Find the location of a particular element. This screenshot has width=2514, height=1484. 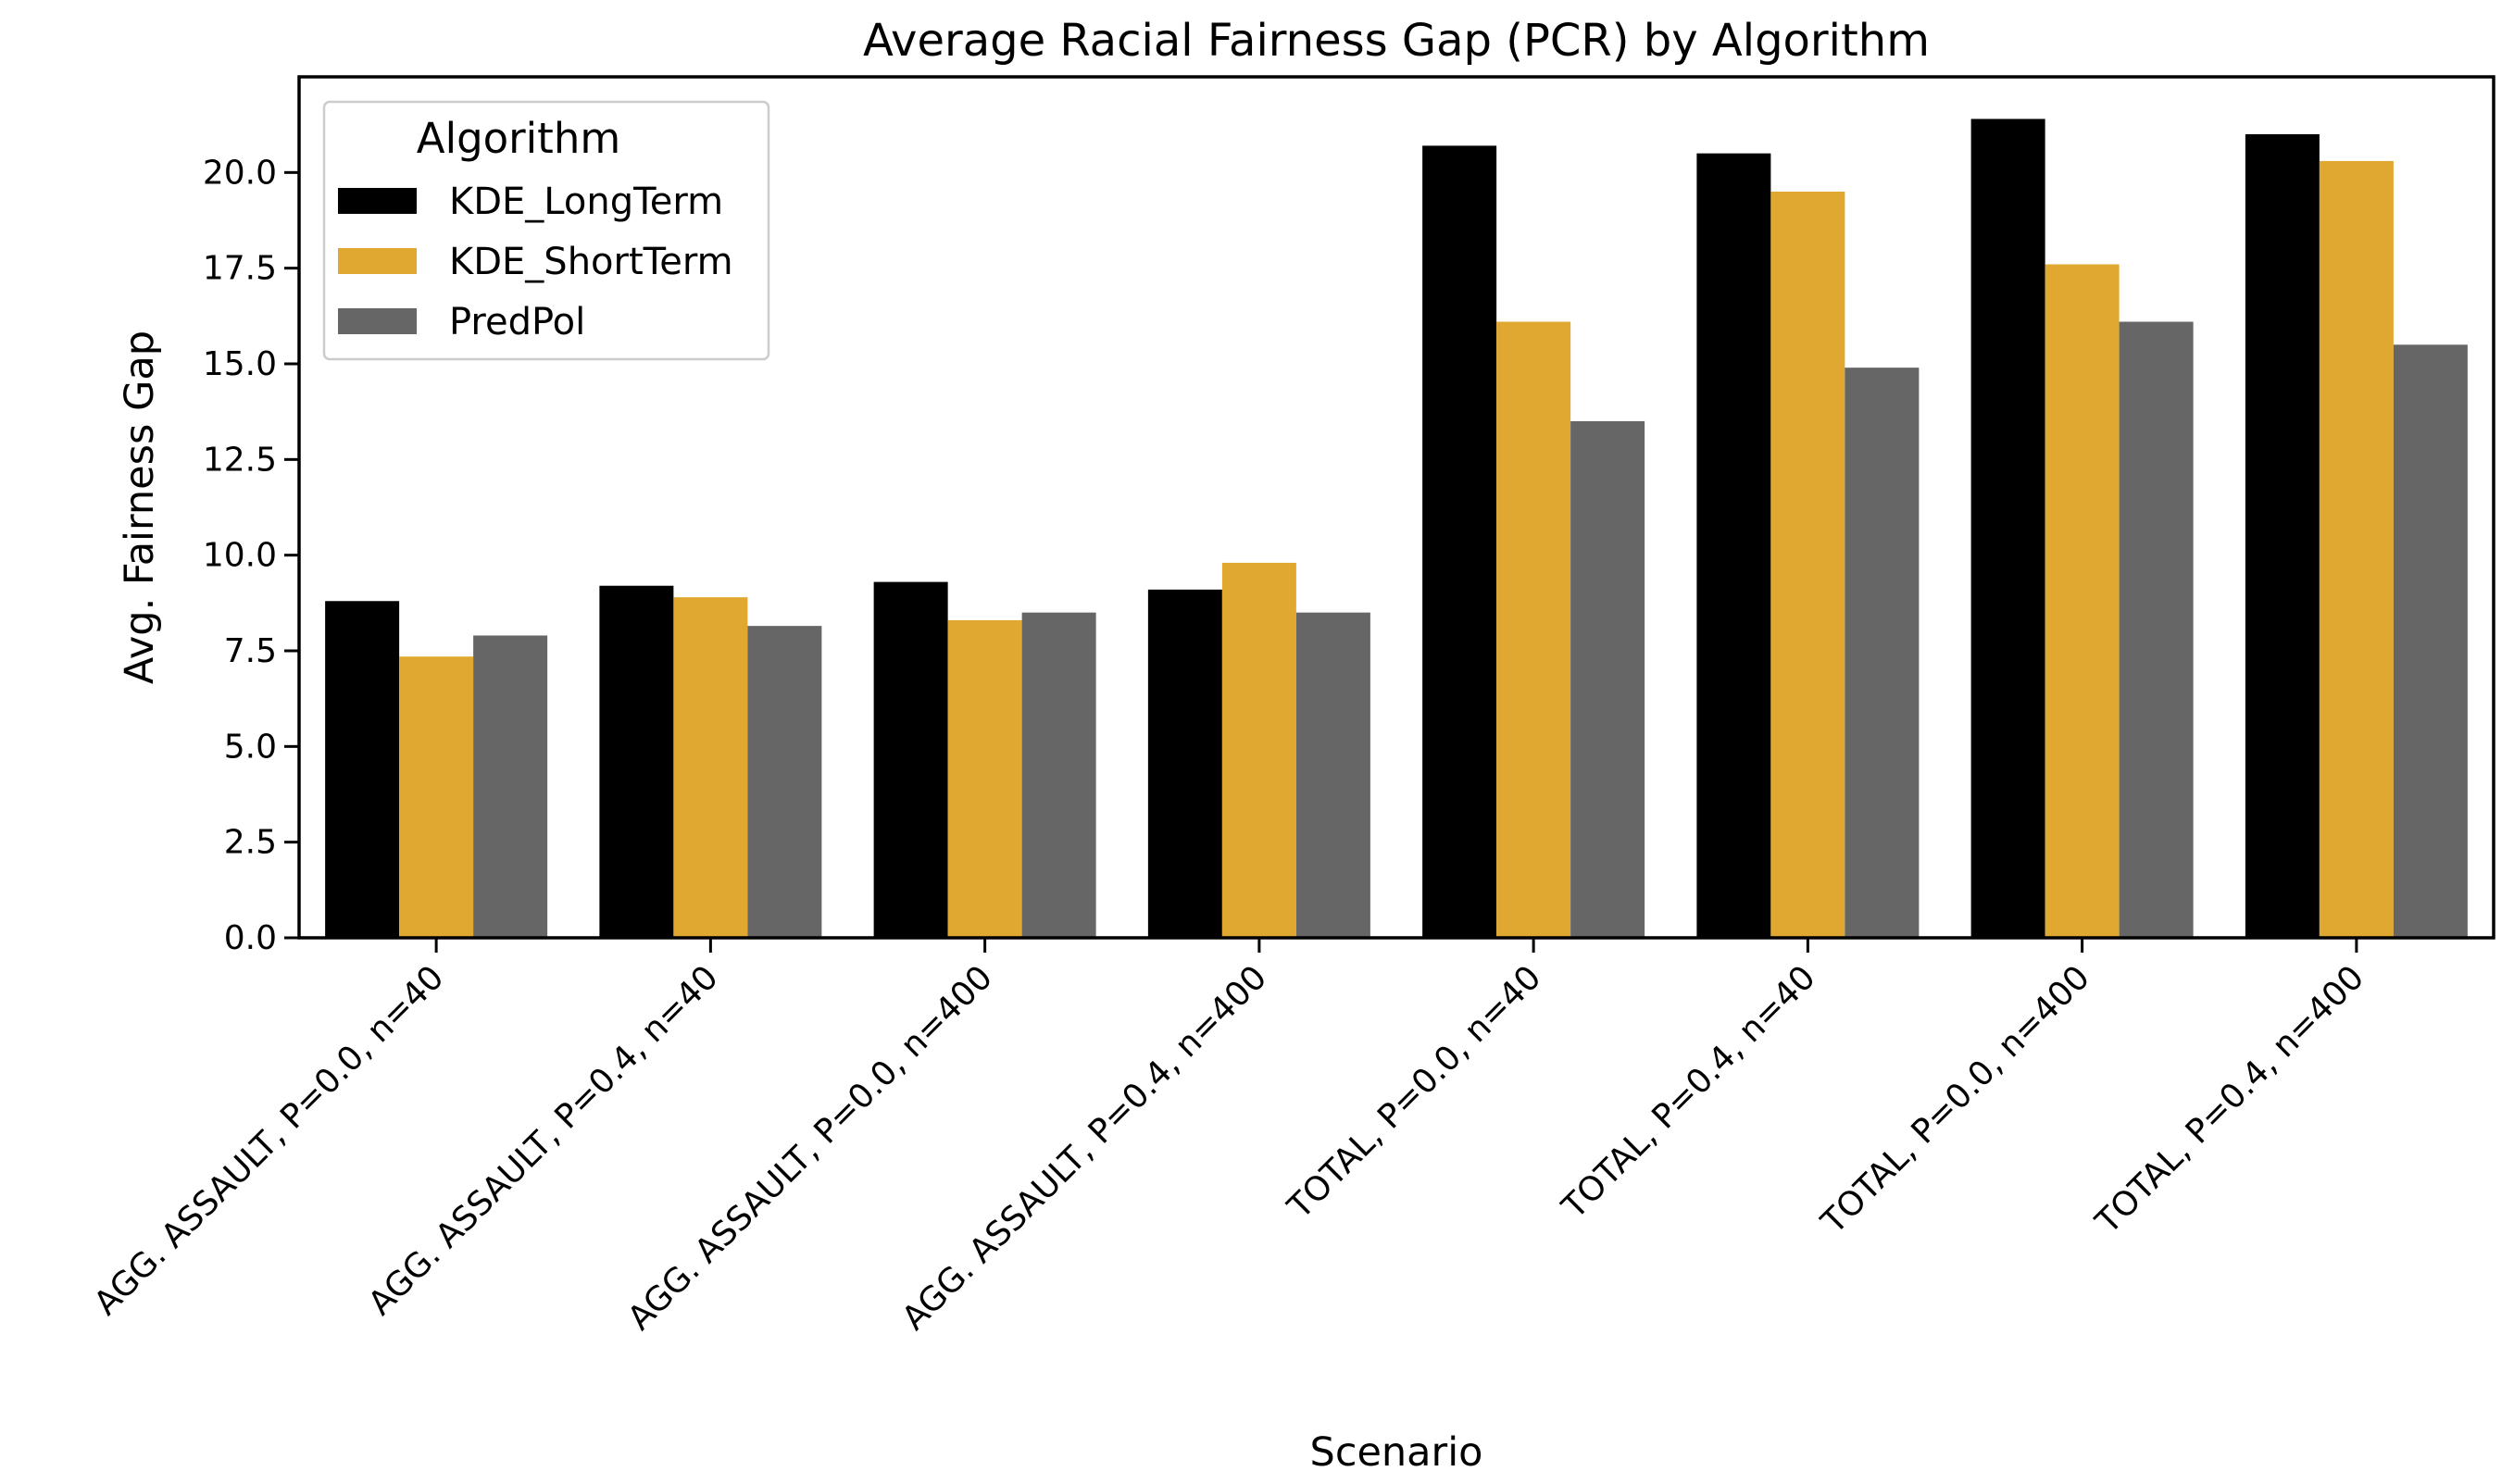

y-axis: 0.0 2.5 5.0 7.5 10.0 12.5 15.0 17.5 20.0 is located at coordinates (251, 556).